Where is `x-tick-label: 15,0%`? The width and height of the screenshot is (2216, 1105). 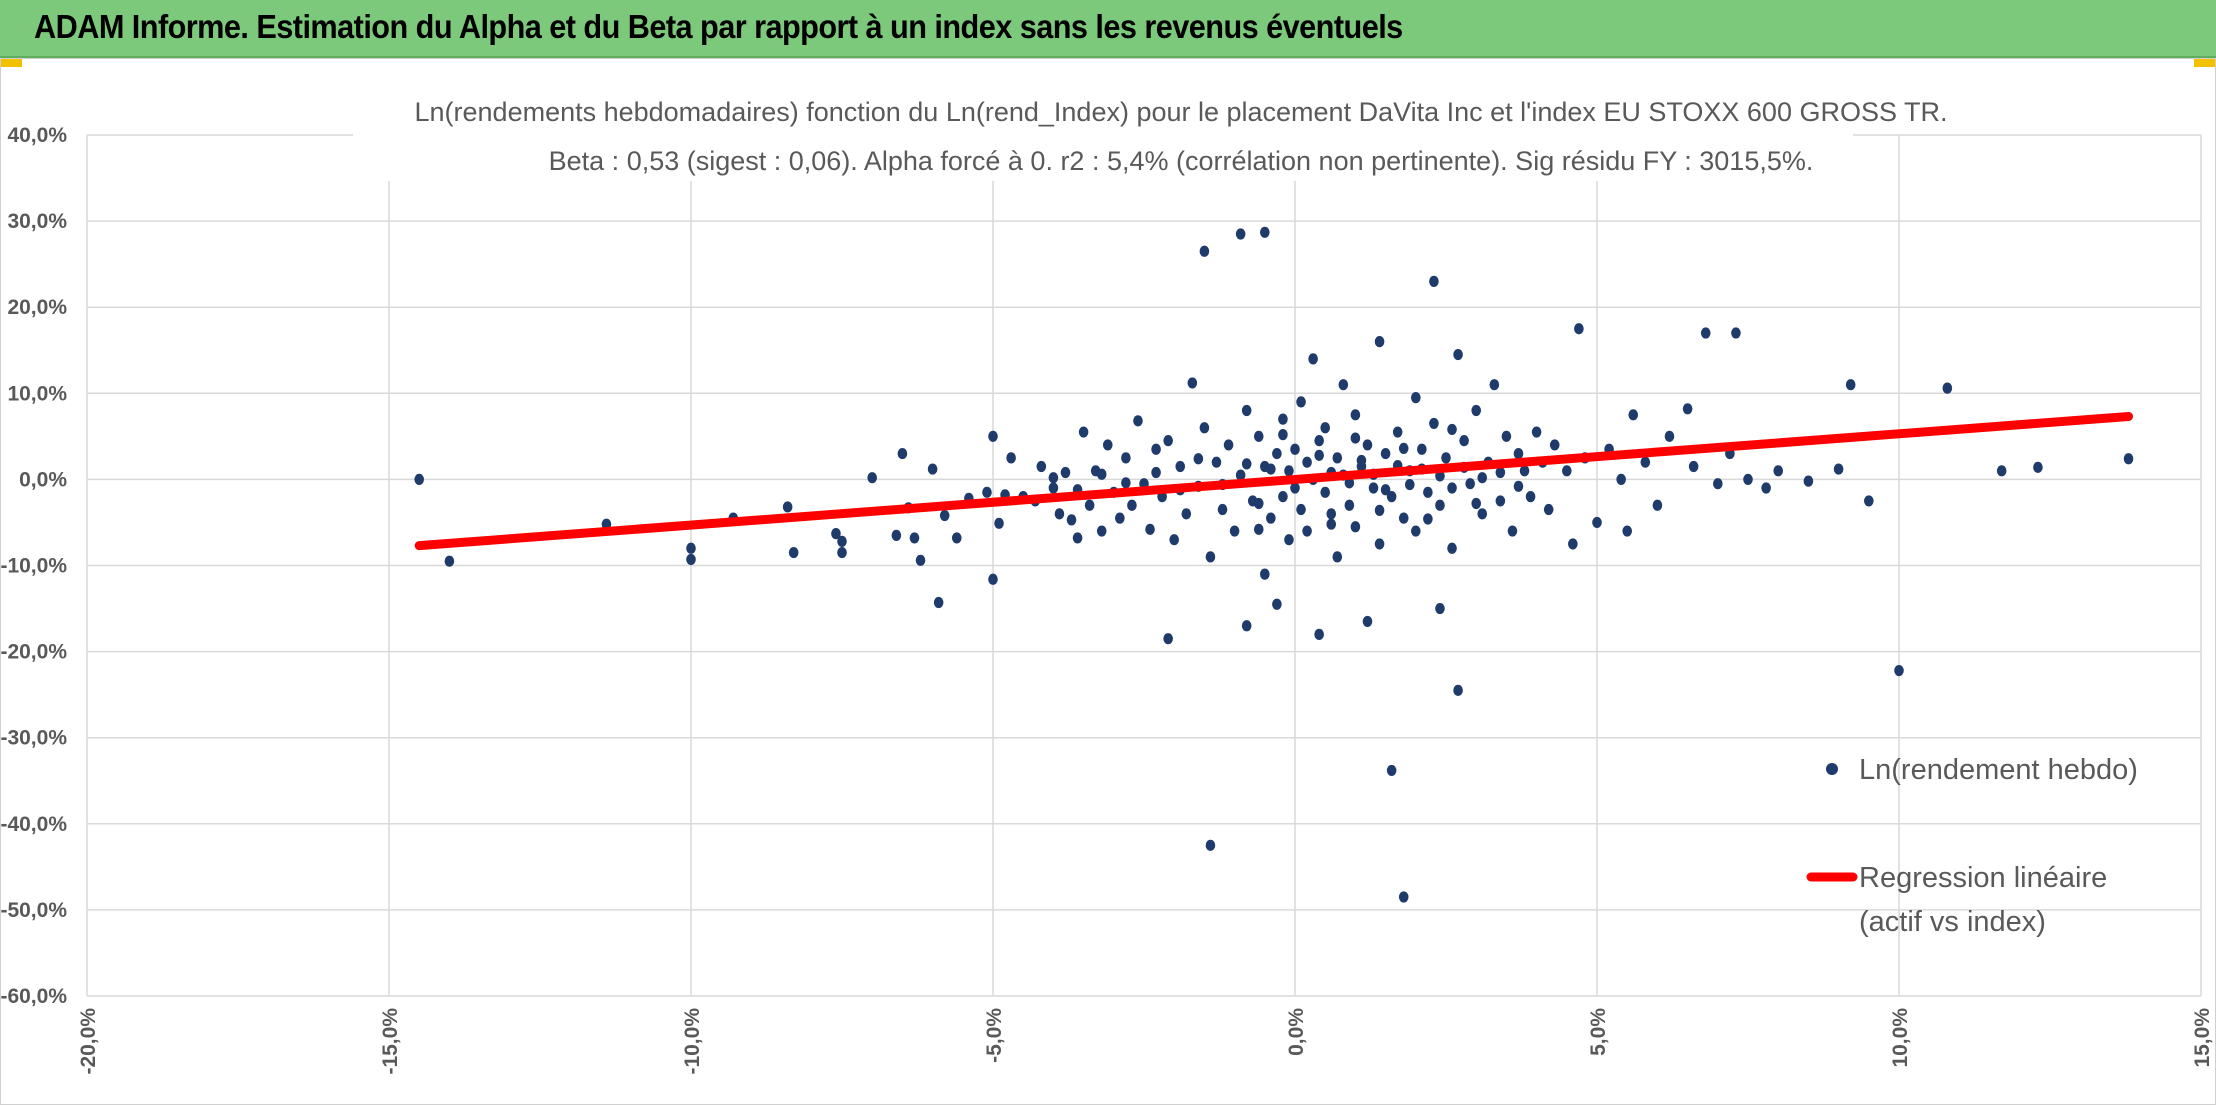
x-tick-label: 15,0% is located at coordinates (2202, 1038).